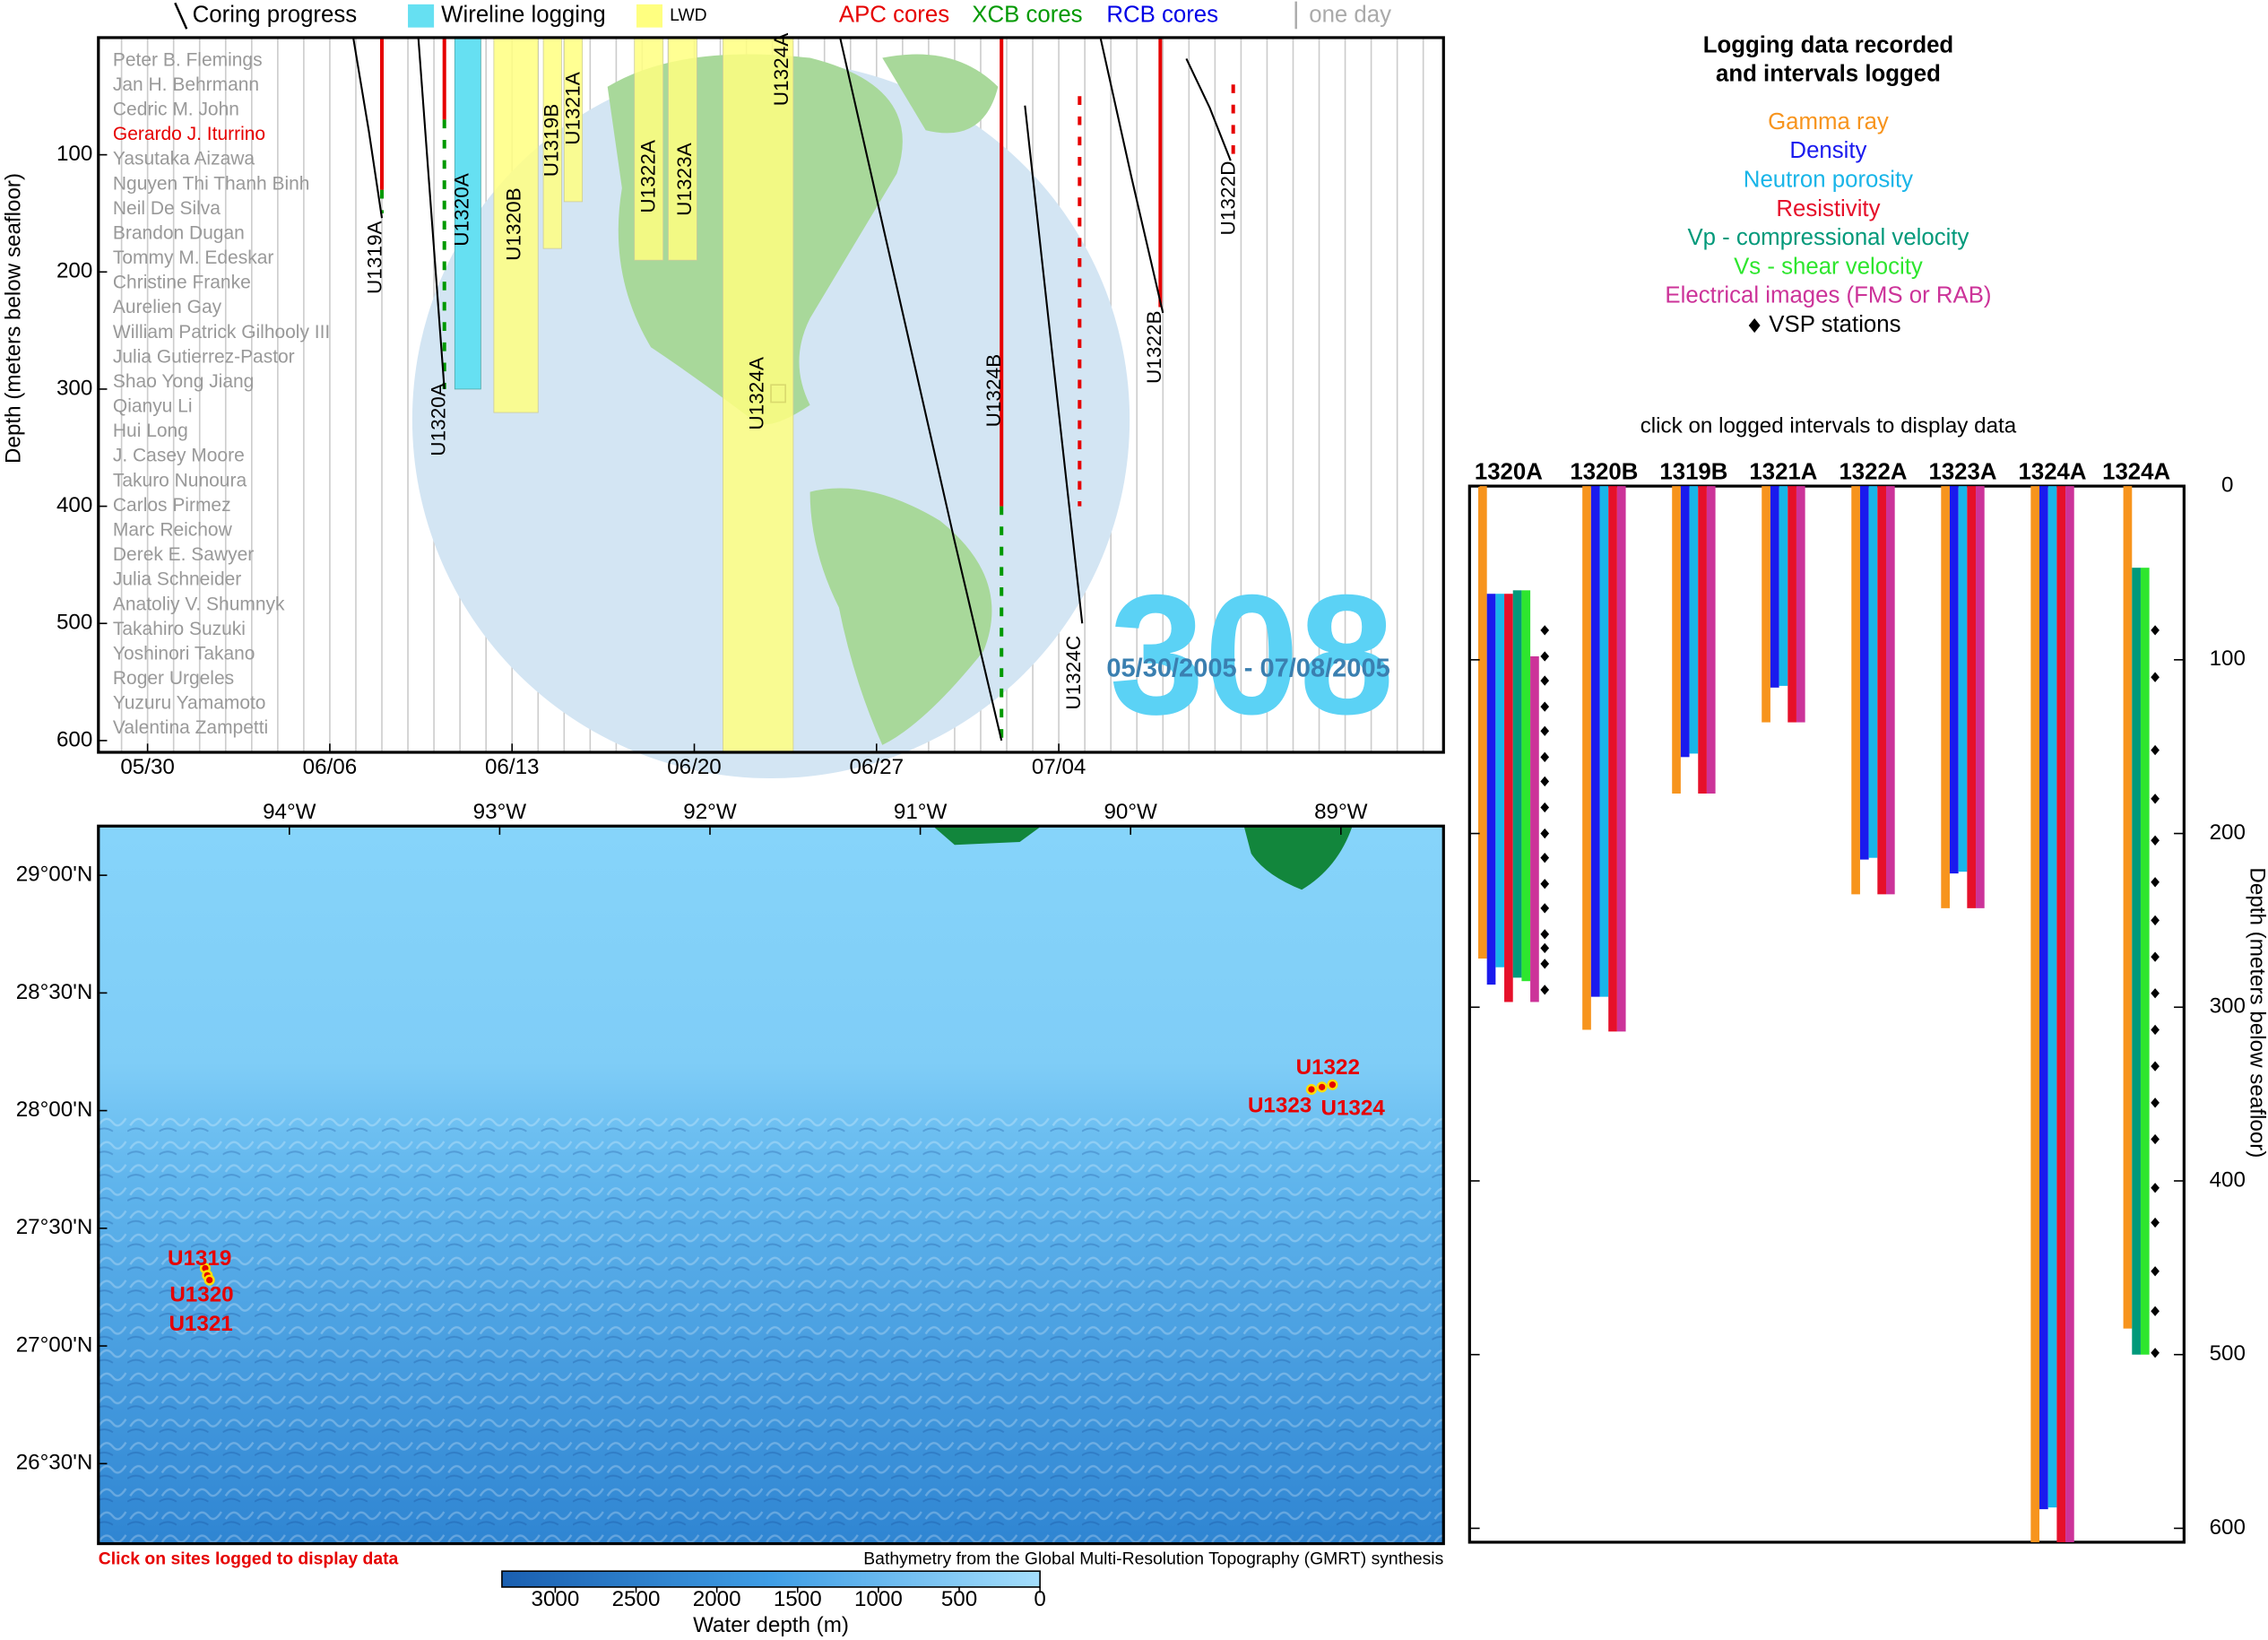 Image resolution: width=2268 pixels, height=1640 pixels. Describe the element at coordinates (176, 109) in the screenshot. I see `scientist: Cedric M. John` at that location.